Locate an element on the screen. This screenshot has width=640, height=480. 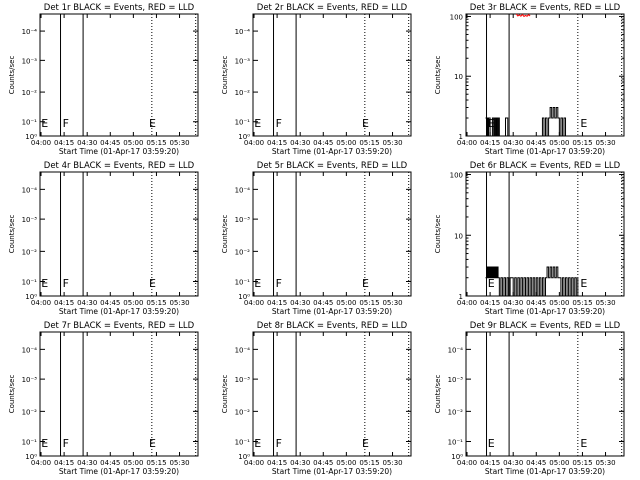
panel-title: Det 5r BLACK = Events, RED = LLD is located at coordinates (332, 166).